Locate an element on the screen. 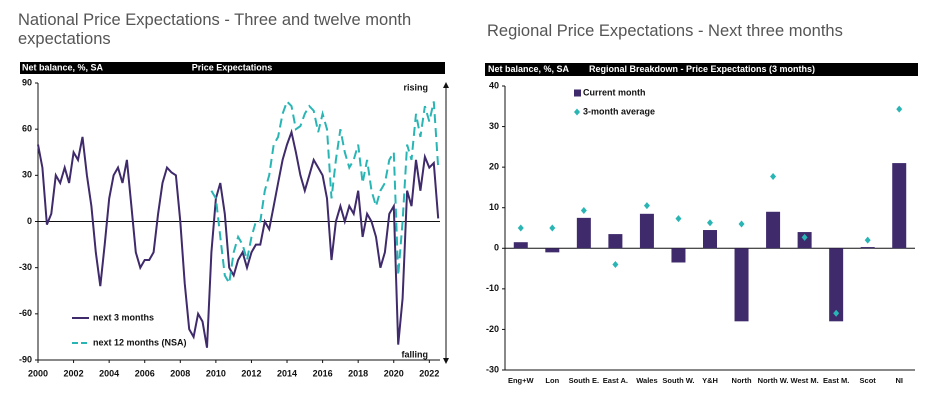  x-tick-label: 2008 is located at coordinates (180, 373).